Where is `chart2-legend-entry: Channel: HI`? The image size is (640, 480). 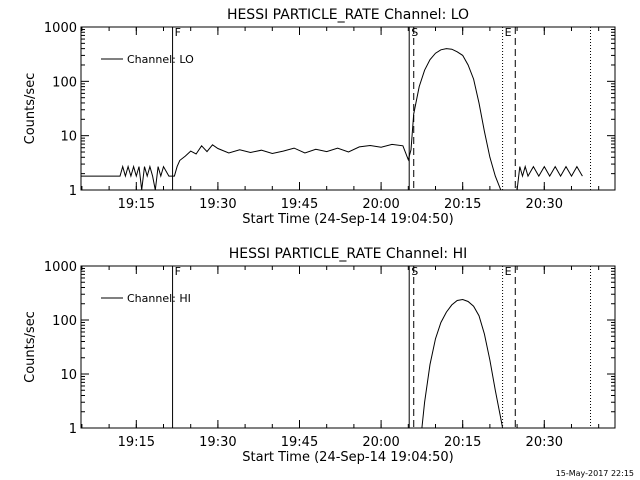 chart2-legend-entry: Channel: HI is located at coordinates (159, 298).